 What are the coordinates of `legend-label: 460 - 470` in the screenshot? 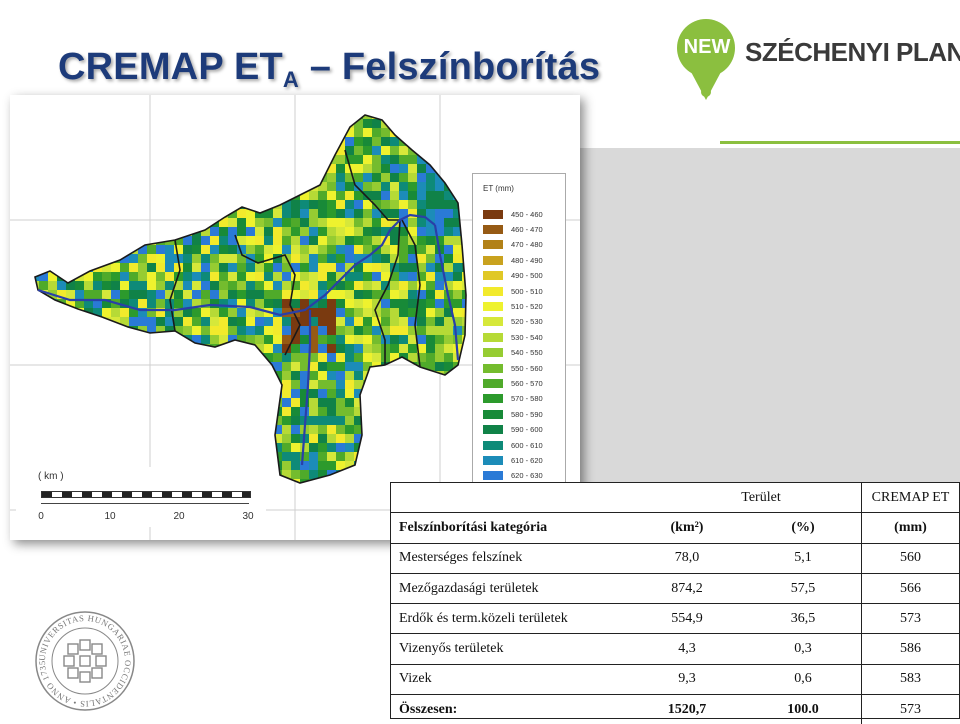 It's located at (527, 229).